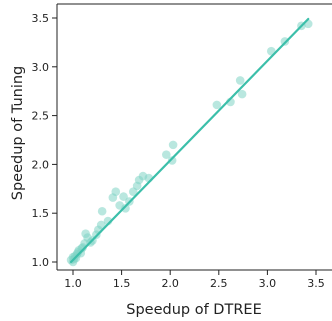  Describe the element at coordinates (219, 283) in the screenshot. I see `x-tick-label: 2.5` at that location.